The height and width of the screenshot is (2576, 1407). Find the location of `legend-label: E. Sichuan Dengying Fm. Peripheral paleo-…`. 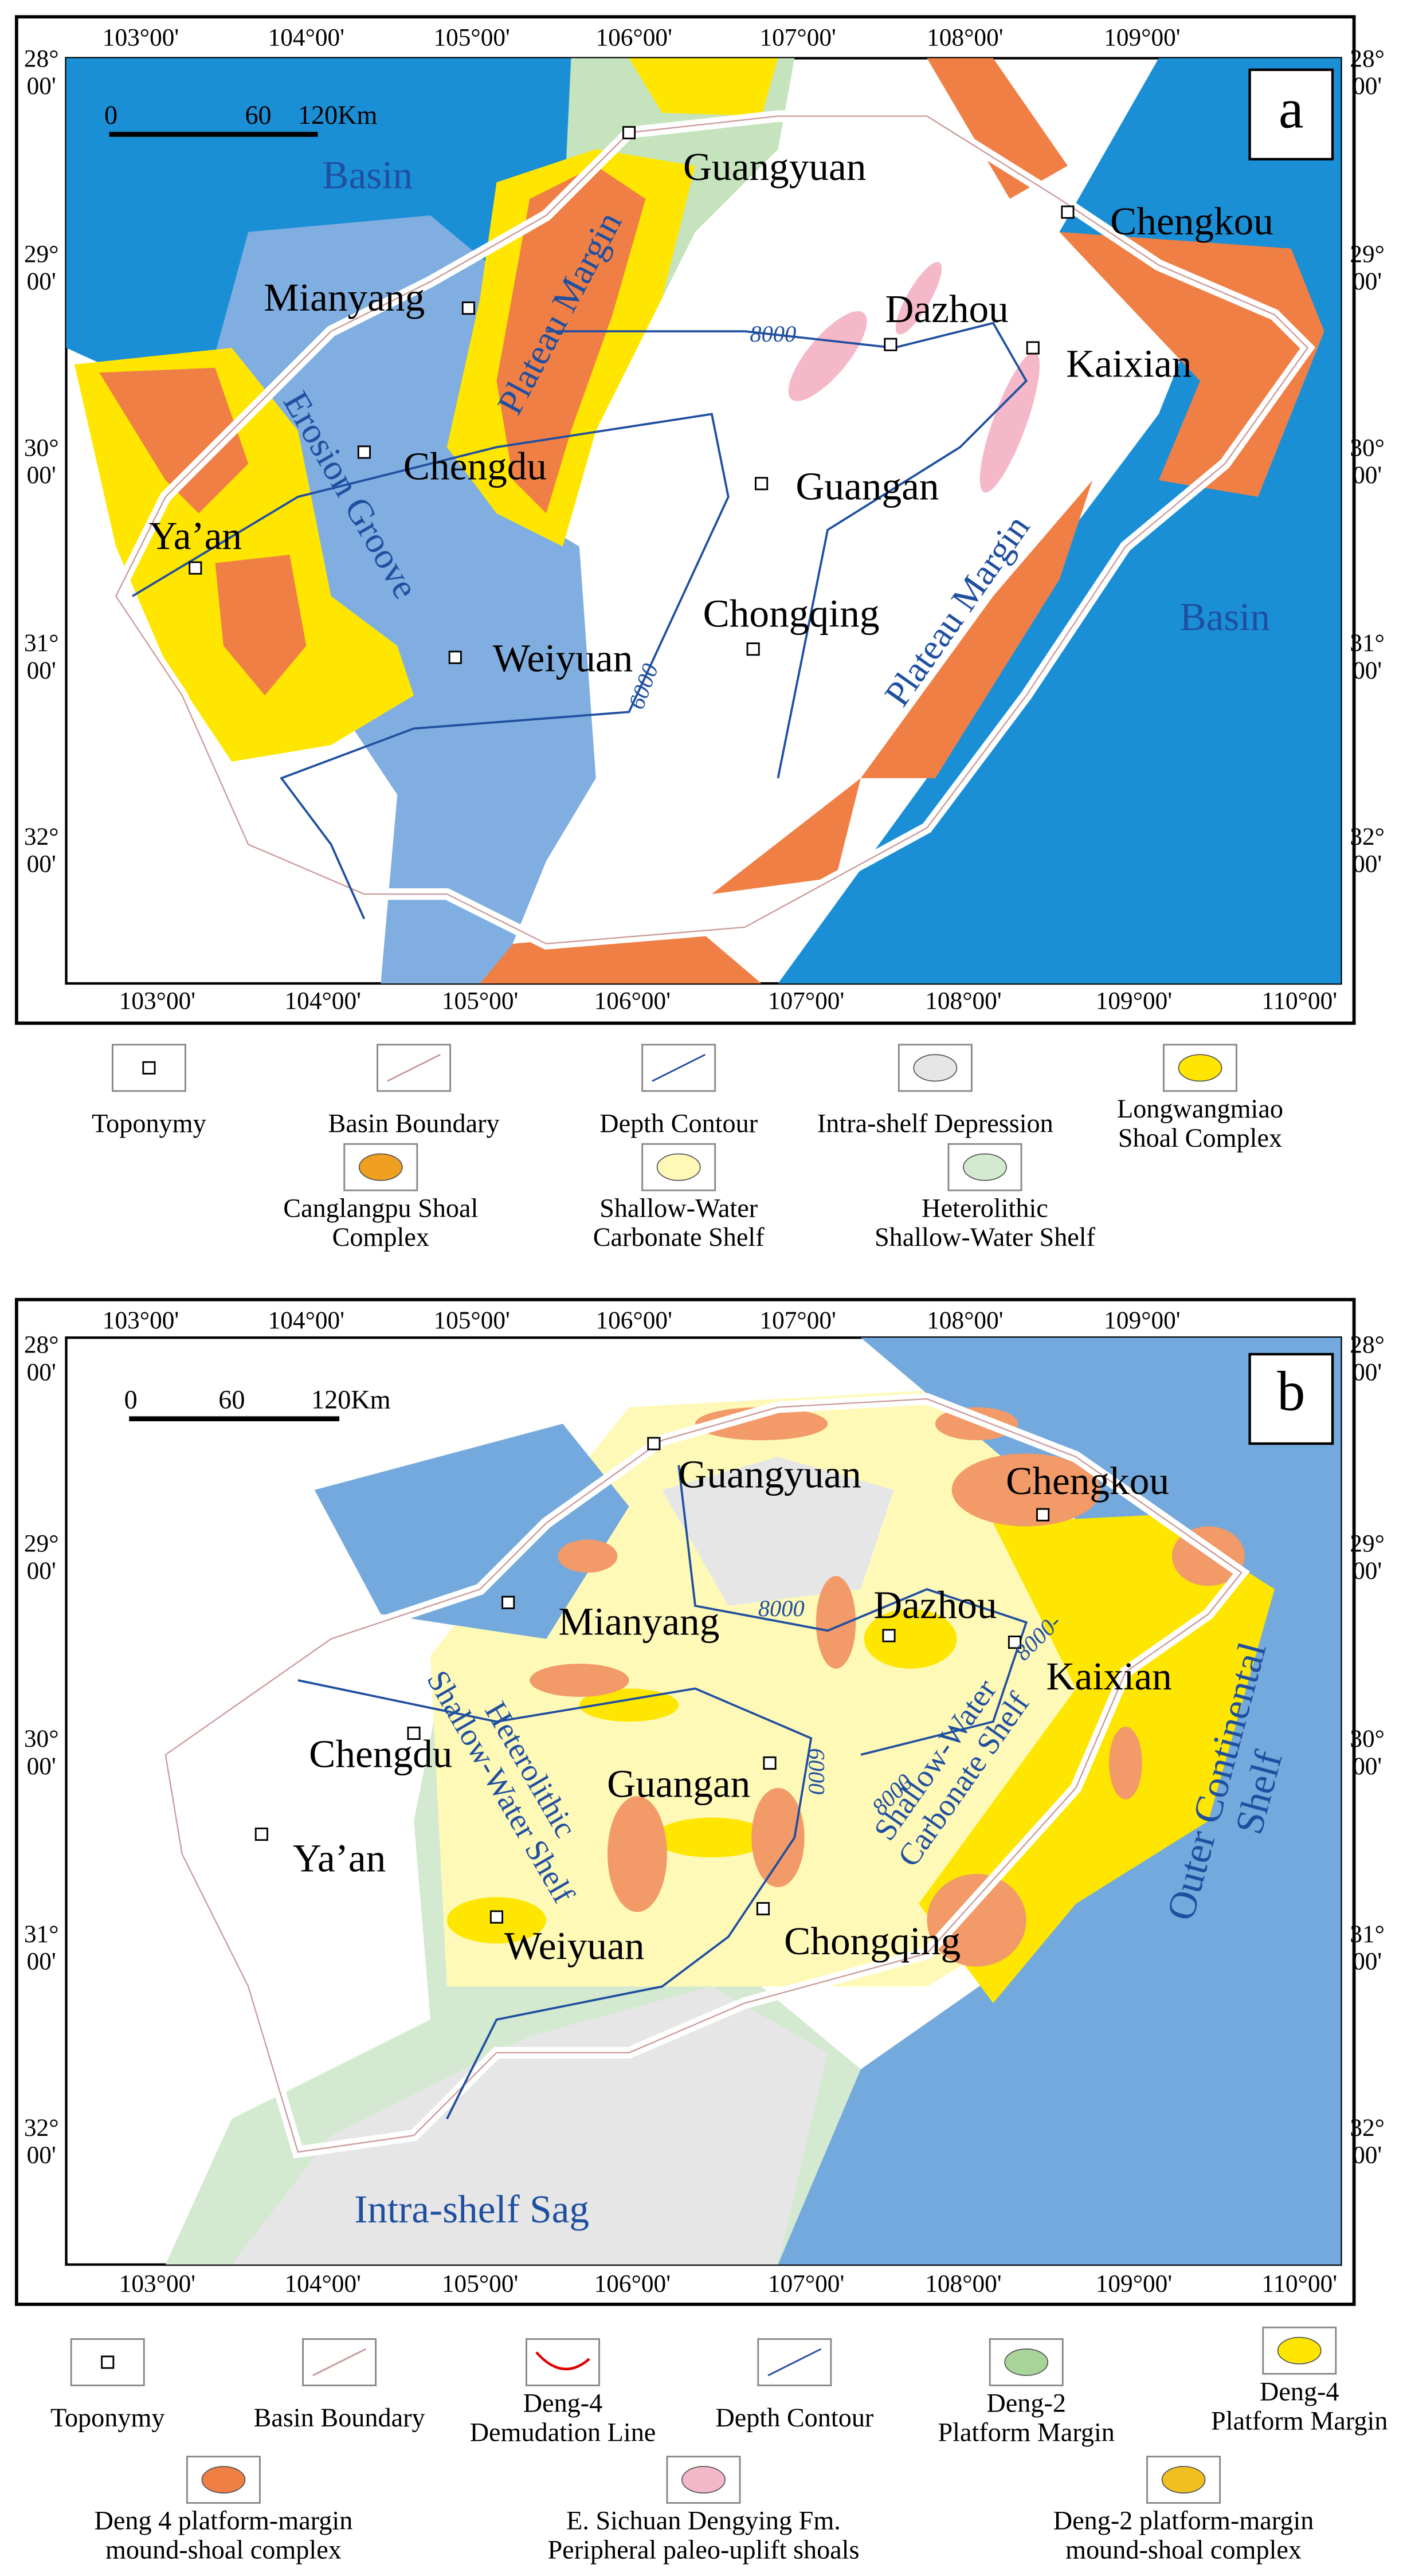

legend-label: E. Sichuan Dengying Fm. Peripheral paleo-… is located at coordinates (703, 2535).